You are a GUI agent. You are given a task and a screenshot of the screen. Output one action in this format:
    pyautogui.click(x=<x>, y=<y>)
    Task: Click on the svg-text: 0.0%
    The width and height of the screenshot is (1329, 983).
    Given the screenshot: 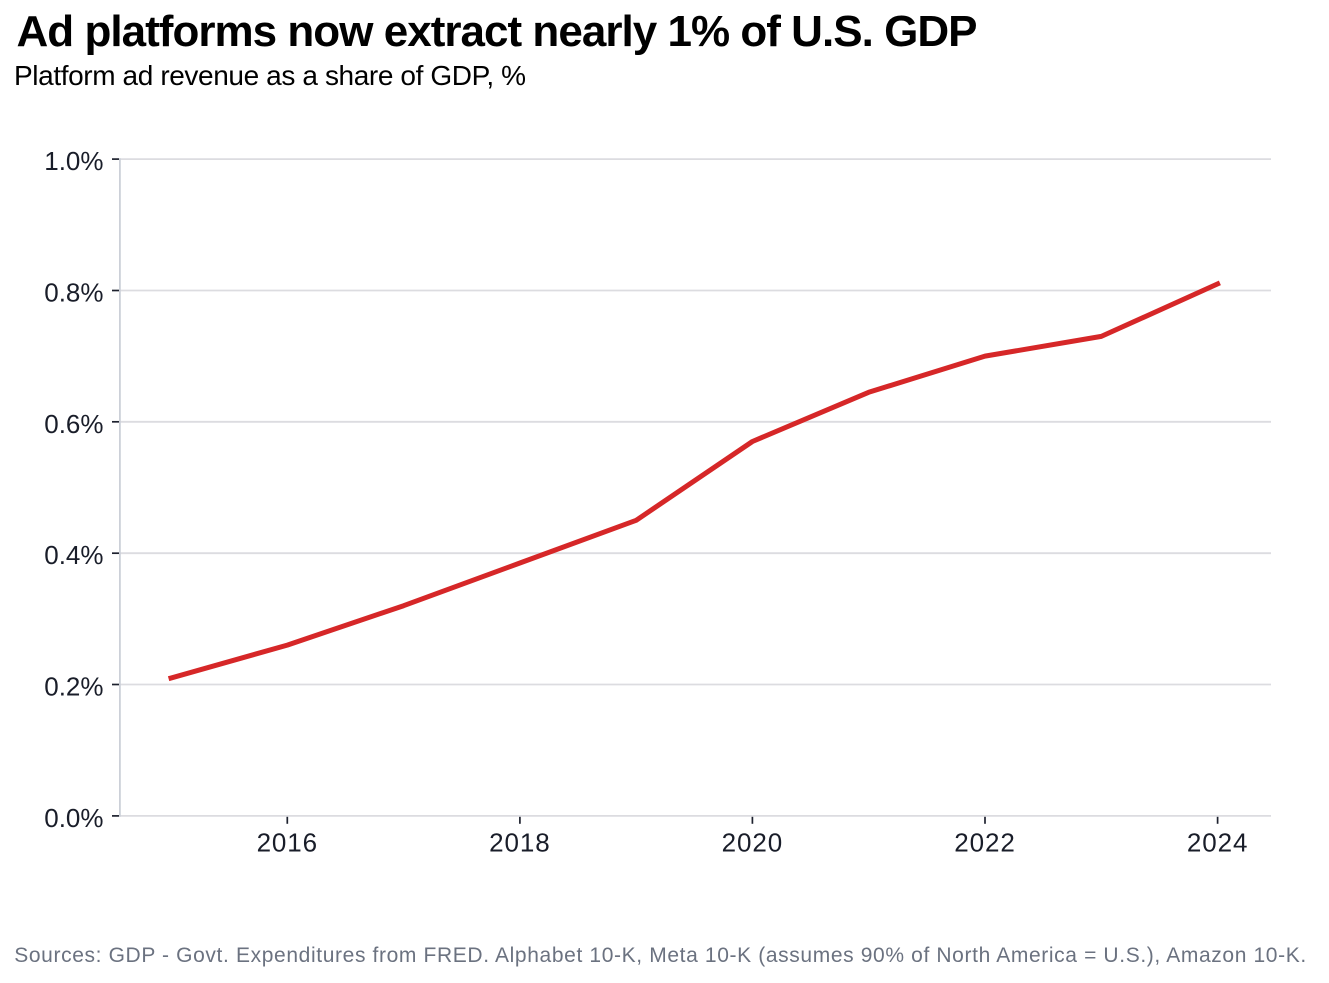 What is the action you would take?
    pyautogui.click(x=73, y=818)
    